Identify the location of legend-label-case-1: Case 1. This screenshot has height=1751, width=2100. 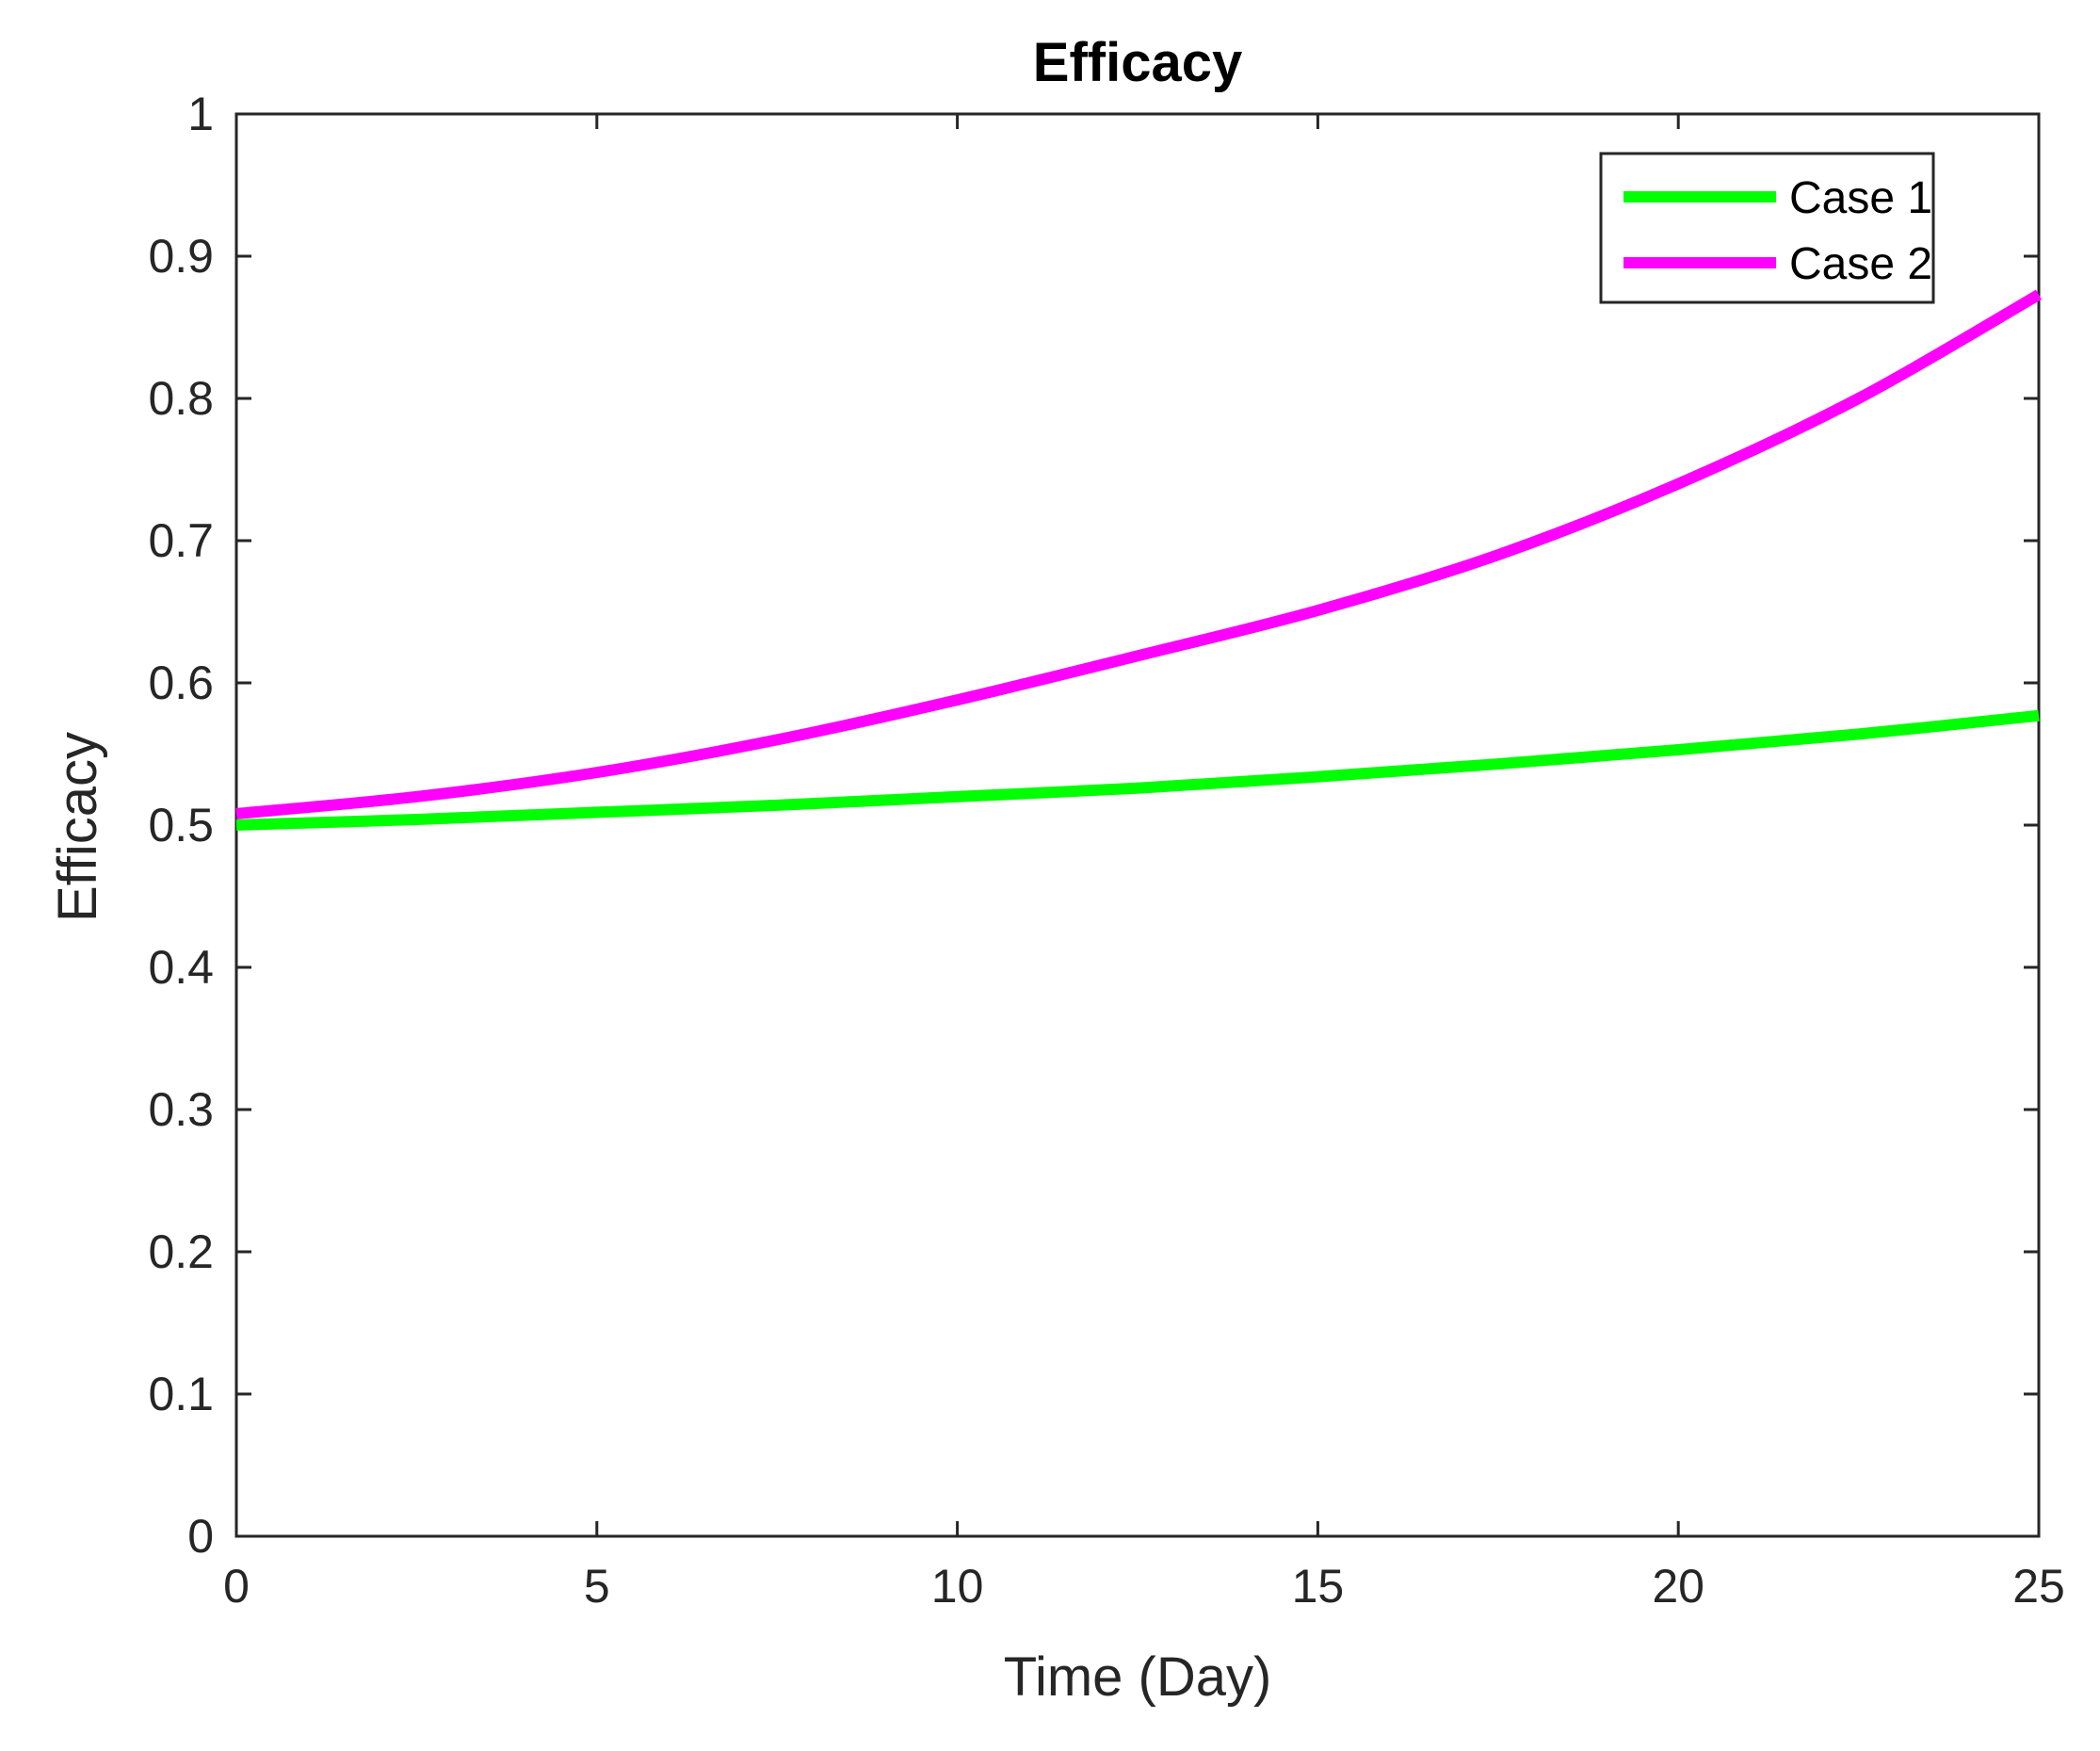
(1860, 198).